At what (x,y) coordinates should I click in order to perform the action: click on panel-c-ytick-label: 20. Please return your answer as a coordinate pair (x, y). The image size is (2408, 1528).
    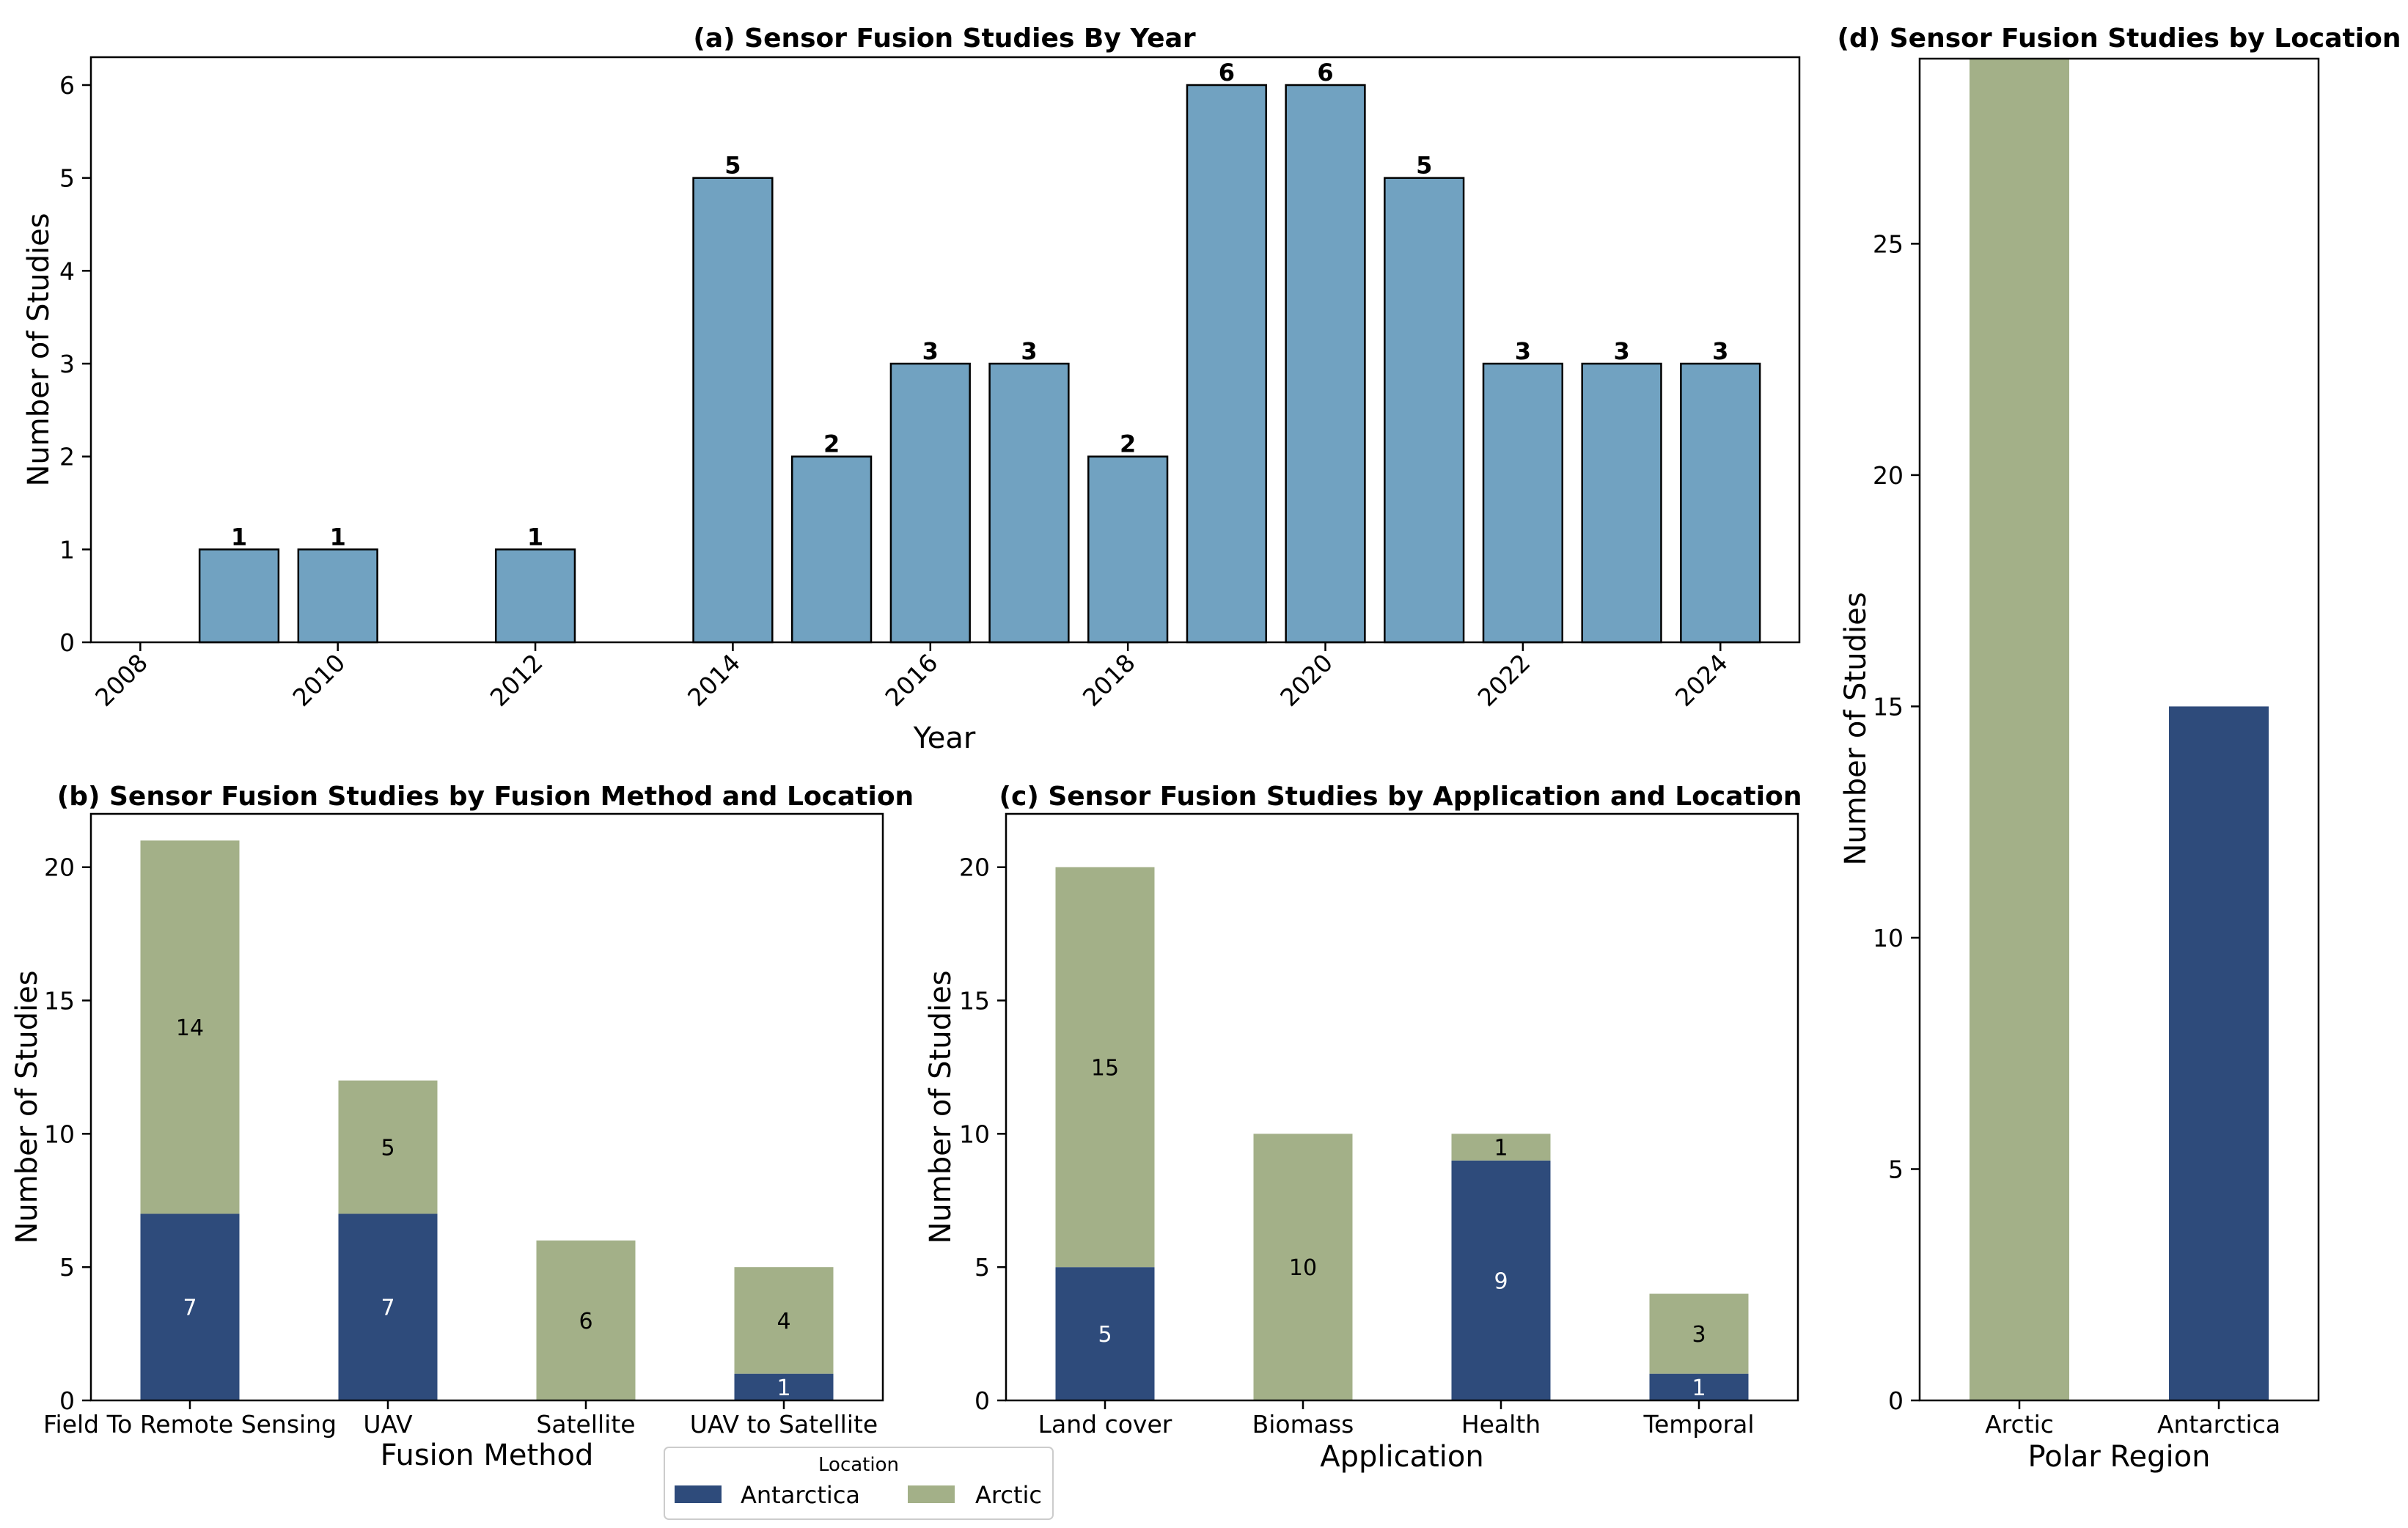
    Looking at the image, I should click on (975, 867).